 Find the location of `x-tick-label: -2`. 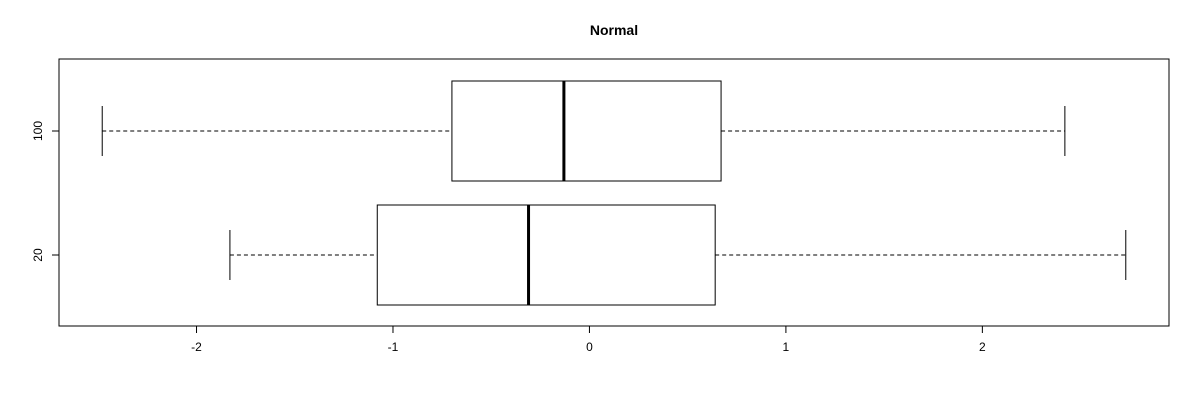

x-tick-label: -2 is located at coordinates (196, 347).